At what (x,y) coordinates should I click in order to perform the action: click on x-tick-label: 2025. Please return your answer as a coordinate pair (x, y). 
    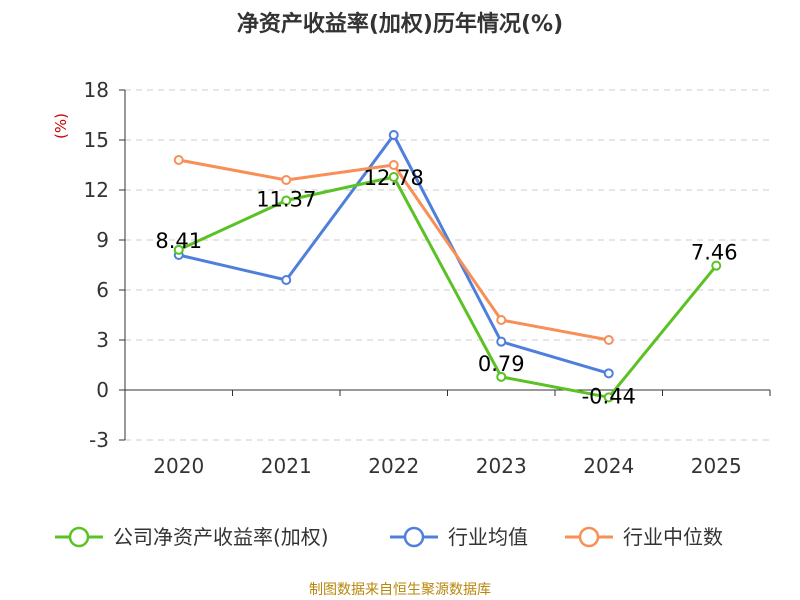
    Looking at the image, I should click on (716, 466).